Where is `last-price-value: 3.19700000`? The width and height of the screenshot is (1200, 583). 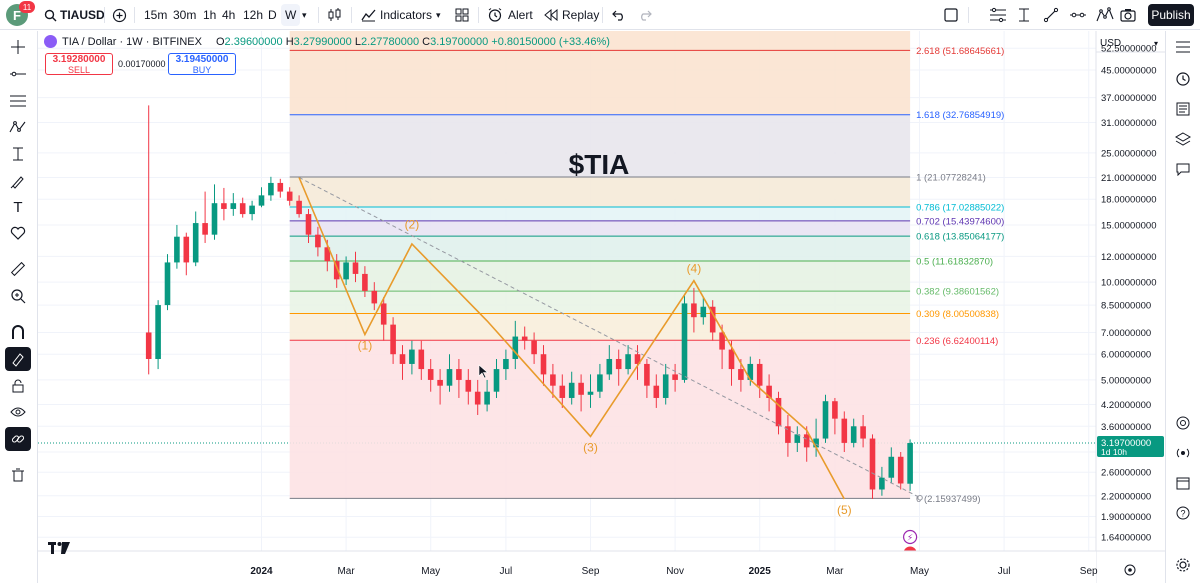 last-price-value: 3.19700000 is located at coordinates (1126, 443).